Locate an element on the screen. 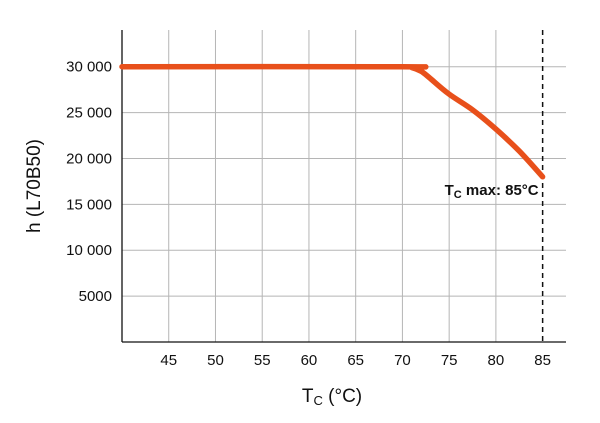 The image size is (600, 423). max-temperature-annotation: TC max: 85°C is located at coordinates (492, 191).